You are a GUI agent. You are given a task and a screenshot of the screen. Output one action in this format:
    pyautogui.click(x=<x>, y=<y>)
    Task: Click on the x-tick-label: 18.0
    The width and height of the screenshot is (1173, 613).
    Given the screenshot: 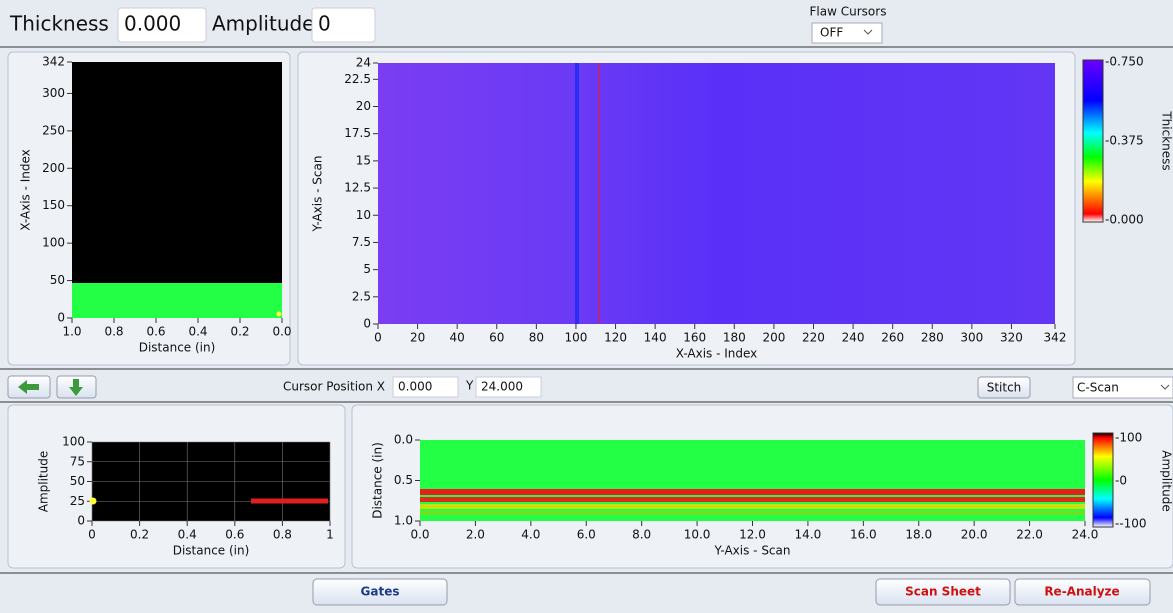 What is the action you would take?
    pyautogui.click(x=918, y=535)
    